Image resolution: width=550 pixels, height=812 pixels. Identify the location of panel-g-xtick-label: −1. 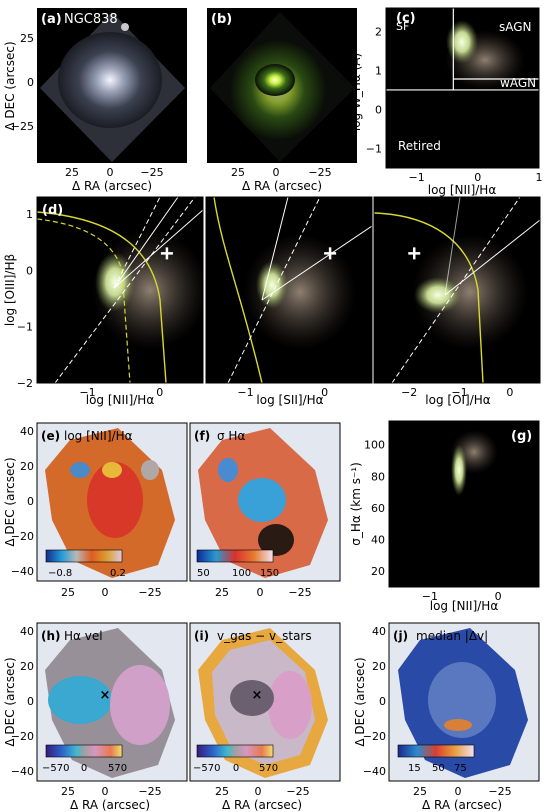
(430, 596).